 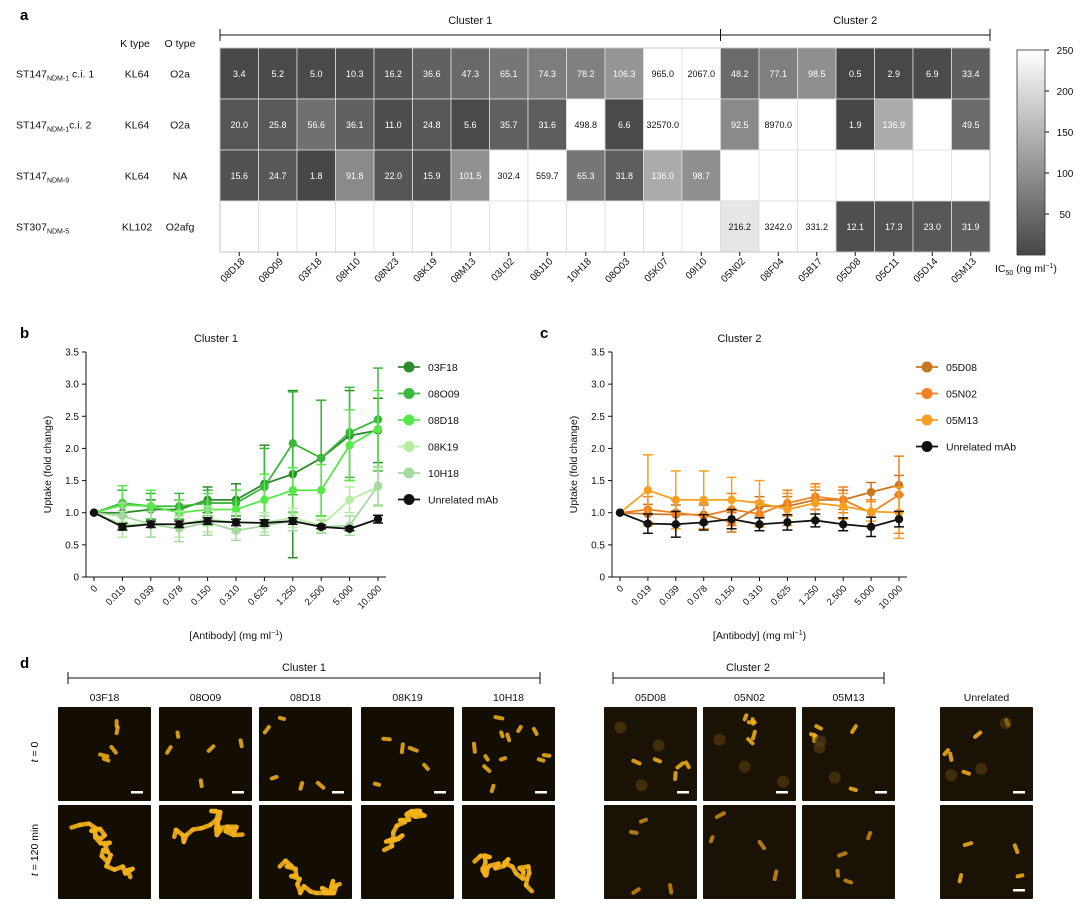 What do you see at coordinates (180, 75) in the screenshot?
I see `o-type-value: O2a` at bounding box center [180, 75].